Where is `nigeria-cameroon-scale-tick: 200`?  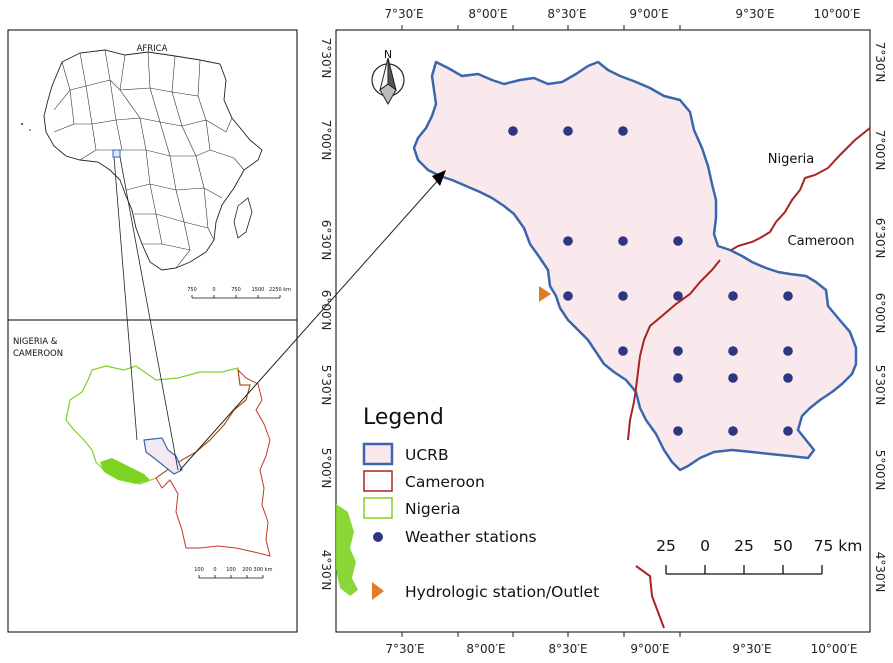
nigeria-cameroon-scale-tick: 200 is located at coordinates (247, 570).